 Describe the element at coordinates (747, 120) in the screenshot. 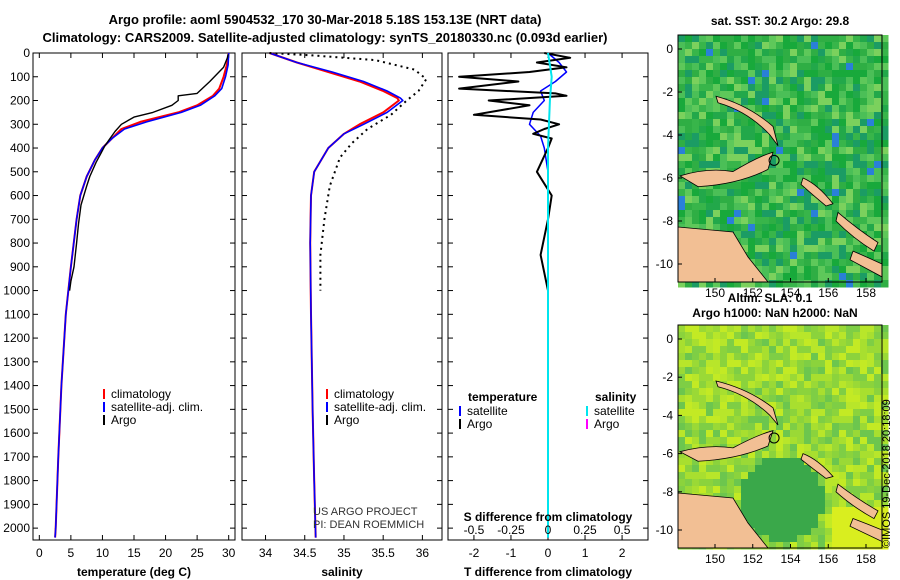

I see `land-new-ireland` at that location.